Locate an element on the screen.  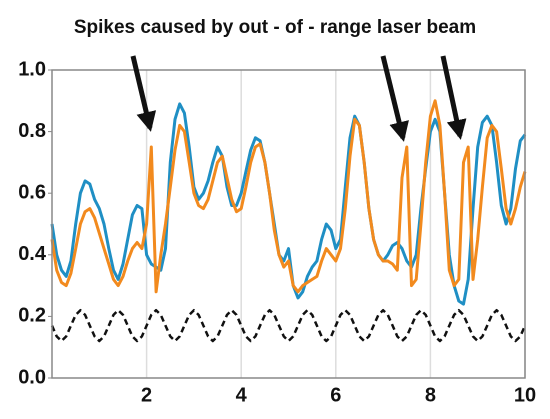
y-tick-label: 0.2 is located at coordinates (32, 316).